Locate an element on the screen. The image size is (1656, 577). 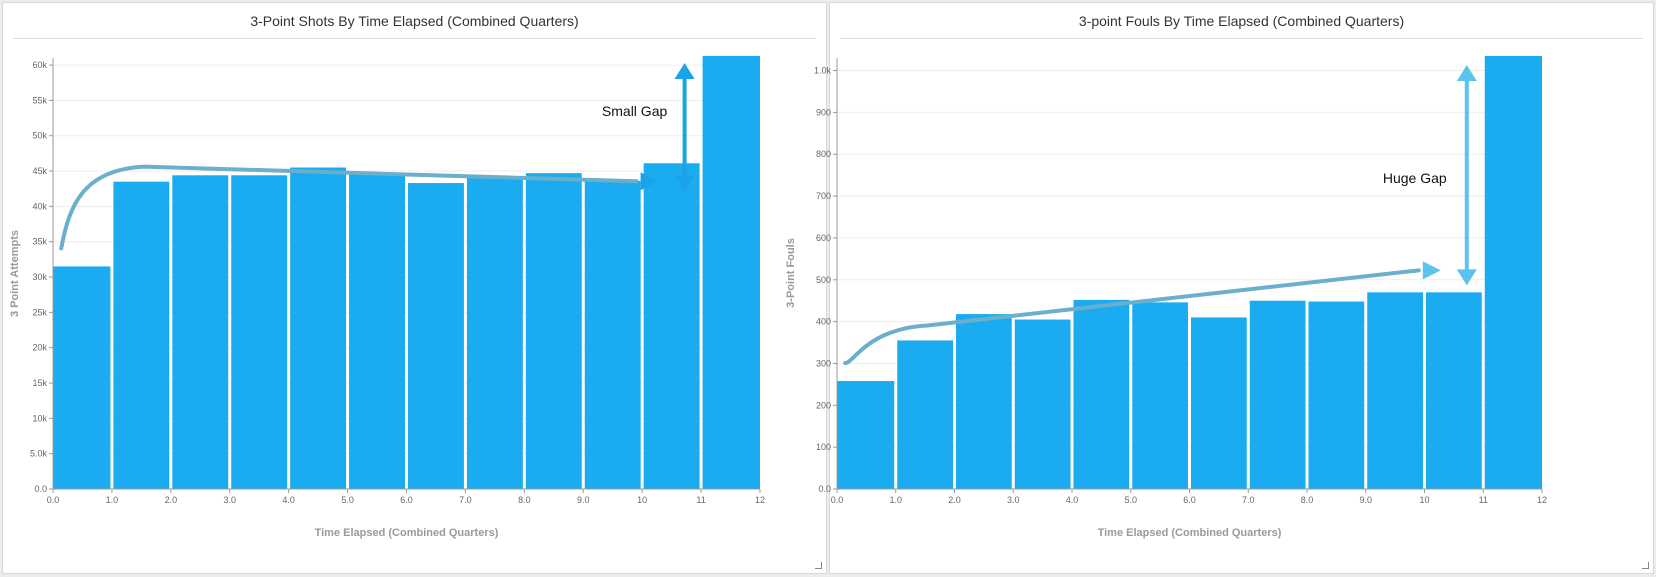
y-axis-label: 3 Point Attempts is located at coordinates (15, 273).